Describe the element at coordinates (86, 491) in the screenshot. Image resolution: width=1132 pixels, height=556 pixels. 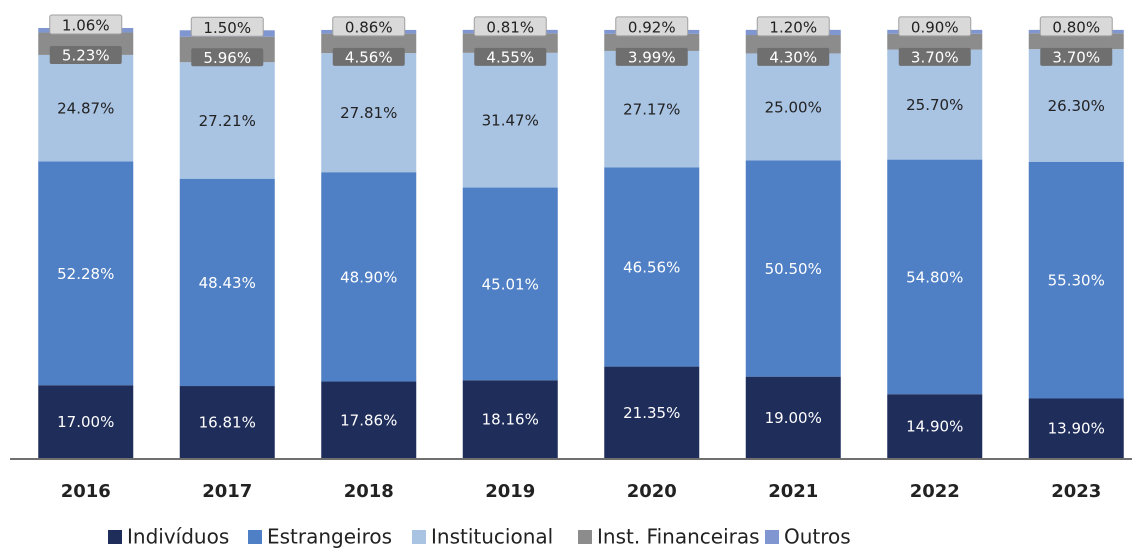
I see `x-tick-label: 2016` at that location.